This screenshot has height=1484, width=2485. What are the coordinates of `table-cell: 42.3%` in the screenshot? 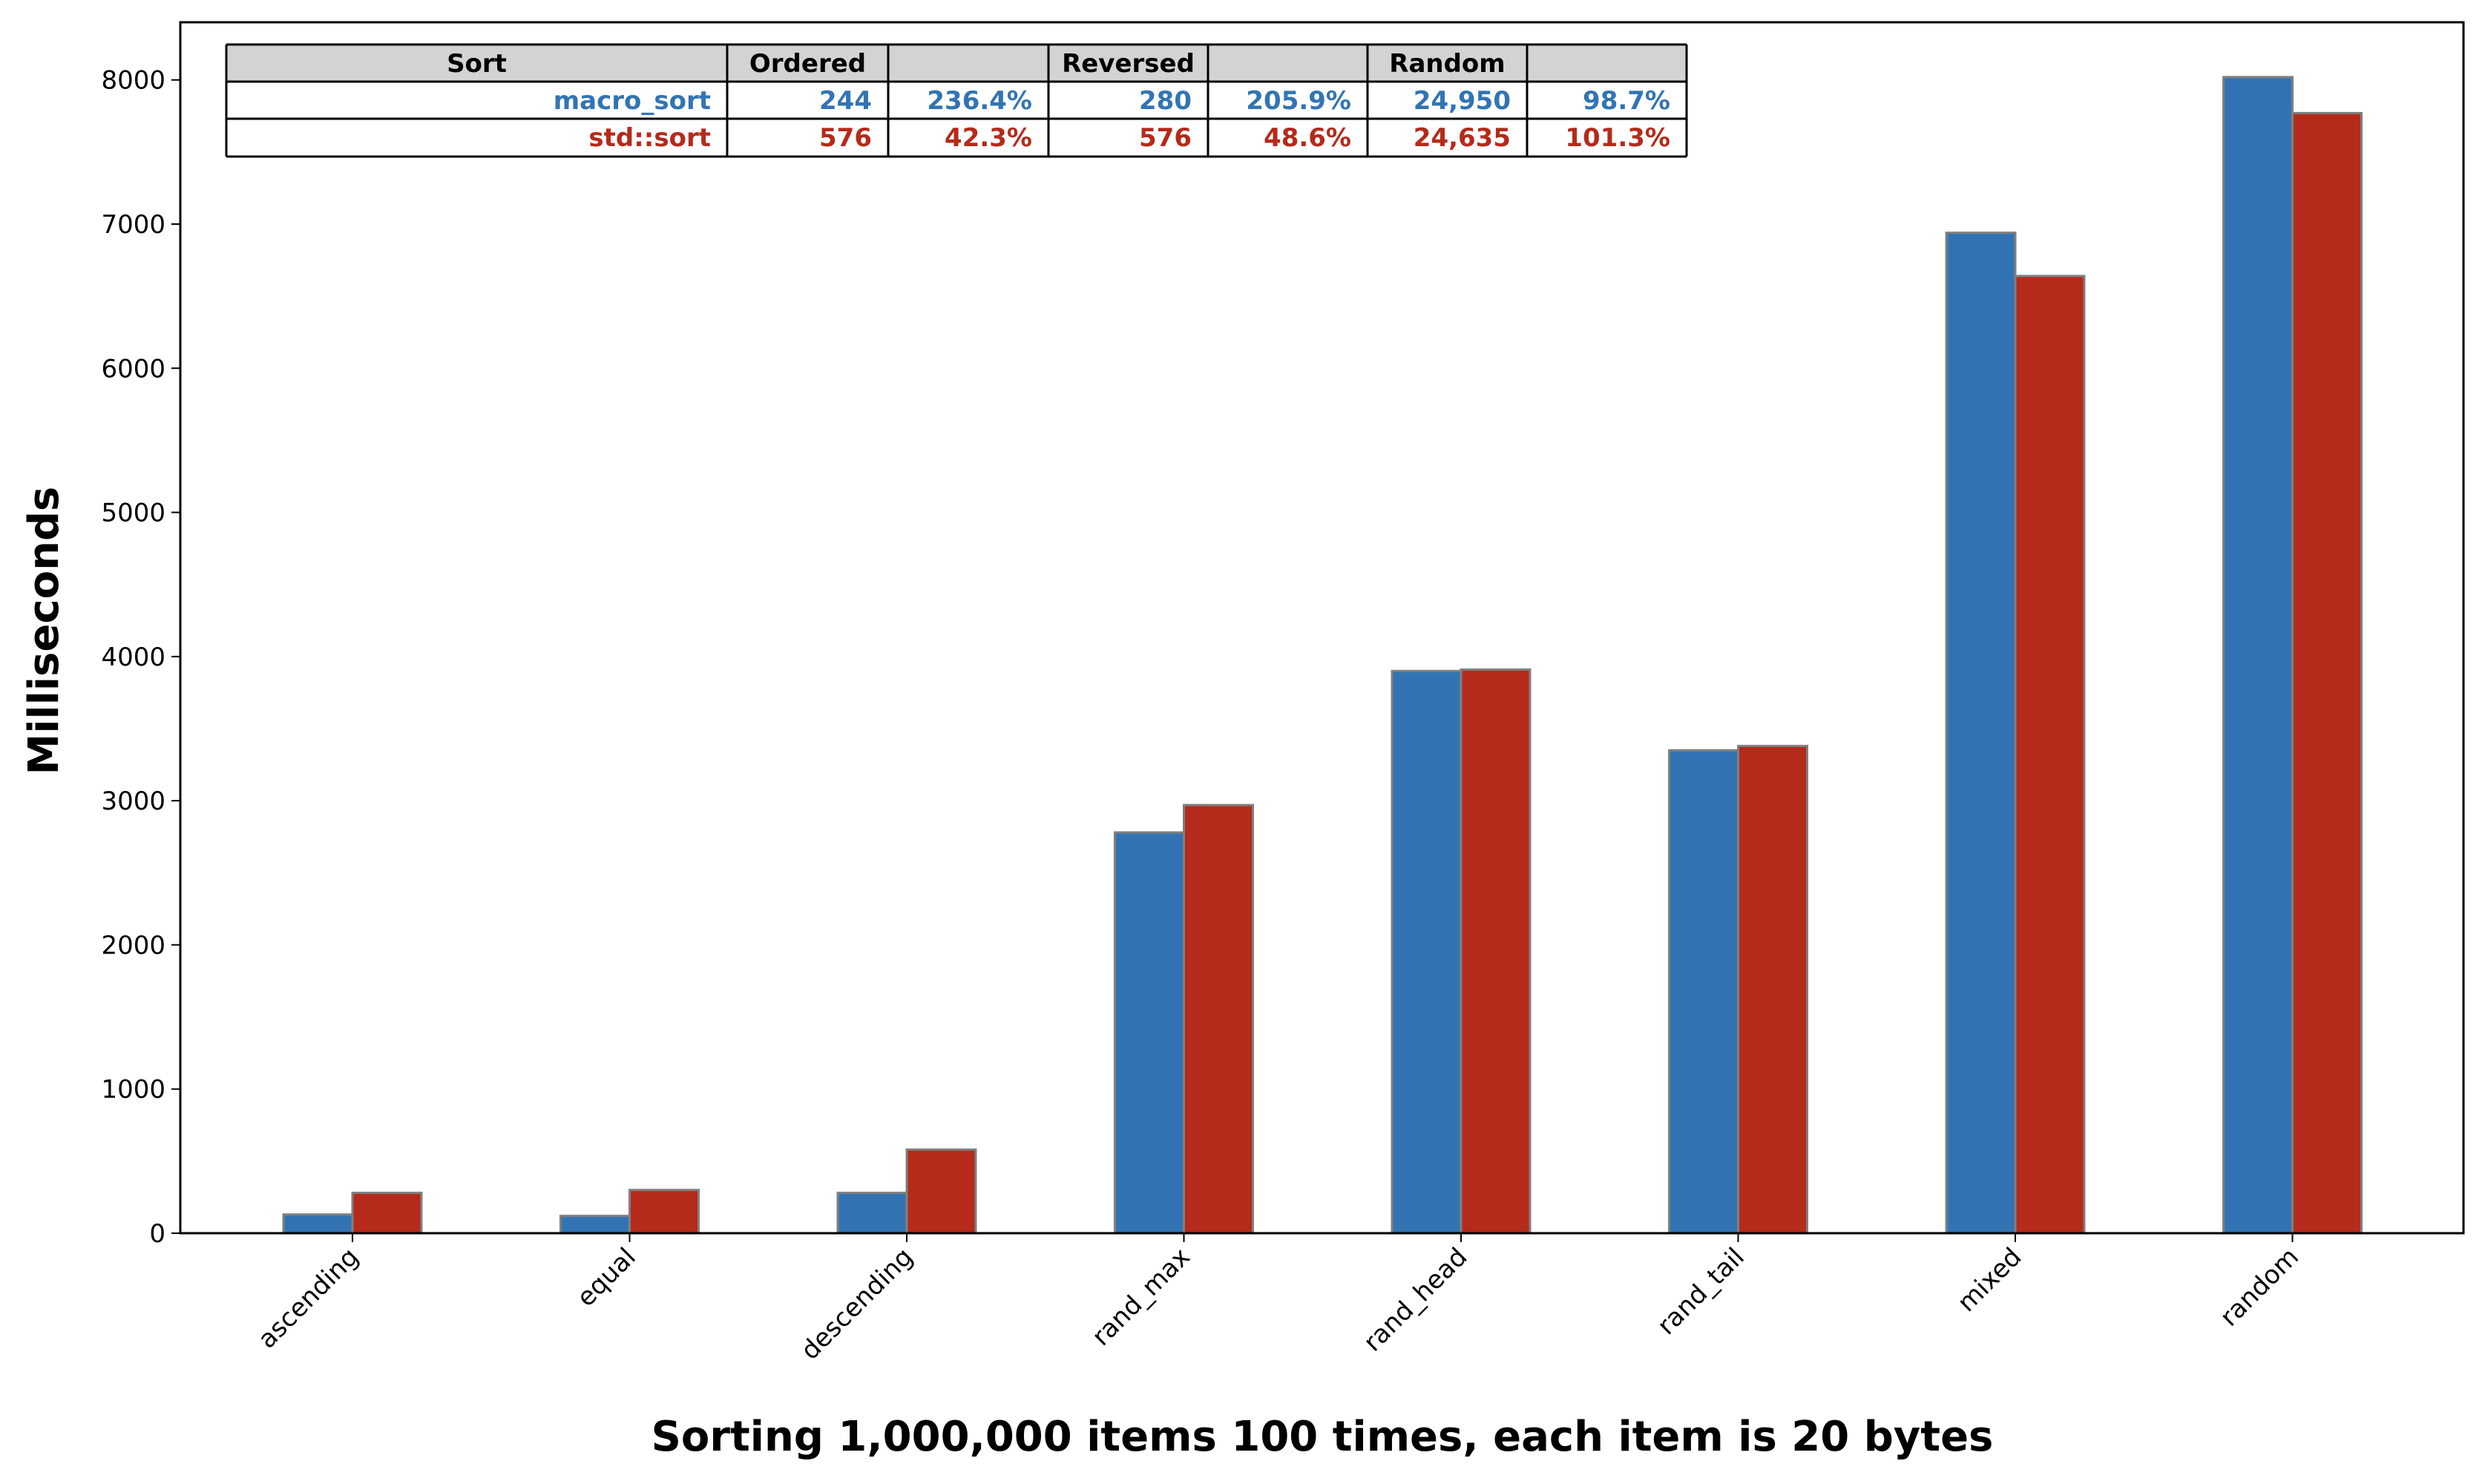 It's located at (988, 138).